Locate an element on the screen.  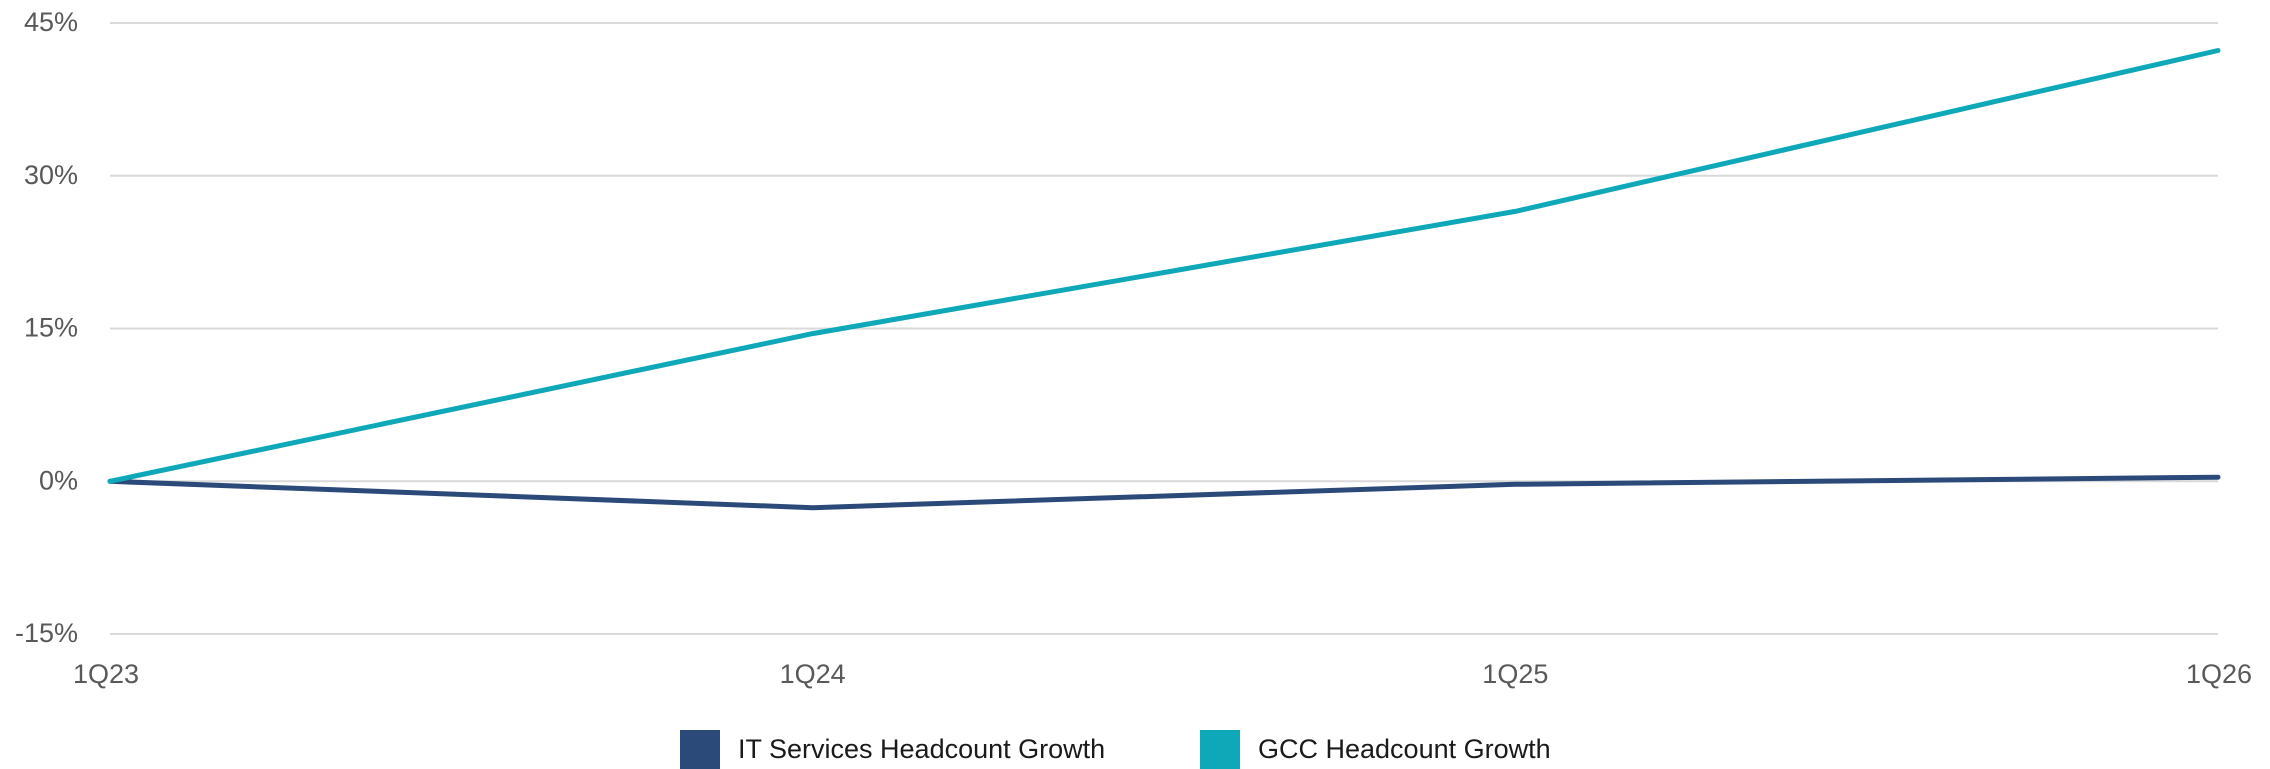
legend-label: IT Services Headcount Growth is located at coordinates (921, 749).